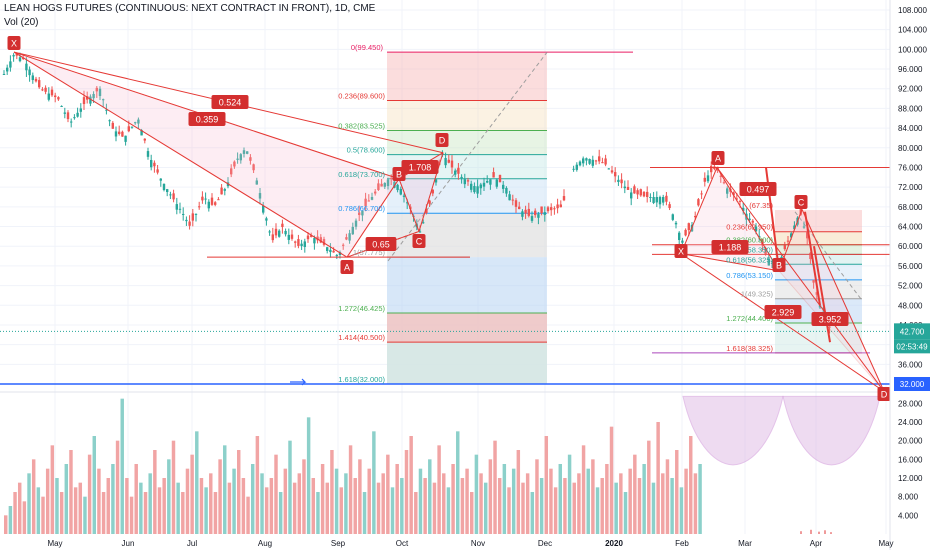  What do you see at coordinates (545, 543) in the screenshot?
I see `time-tick-label: Dec` at bounding box center [545, 543].